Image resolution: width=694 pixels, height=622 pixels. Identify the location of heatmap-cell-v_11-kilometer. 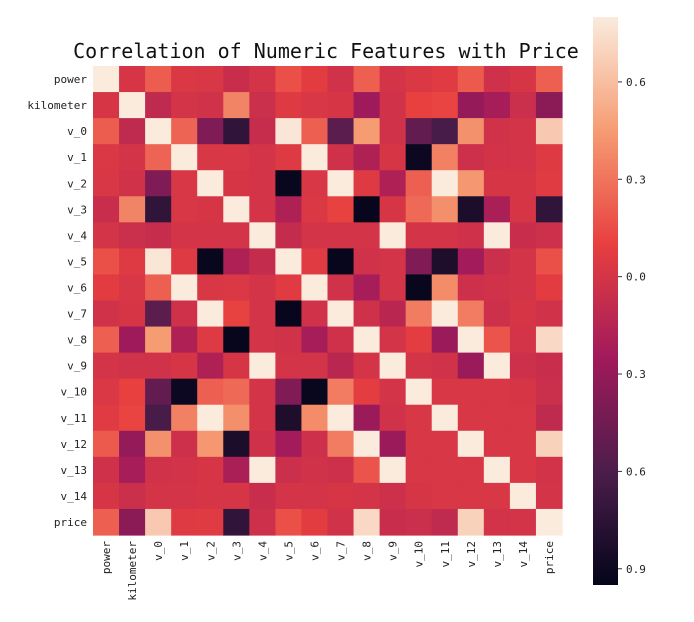
(132, 418).